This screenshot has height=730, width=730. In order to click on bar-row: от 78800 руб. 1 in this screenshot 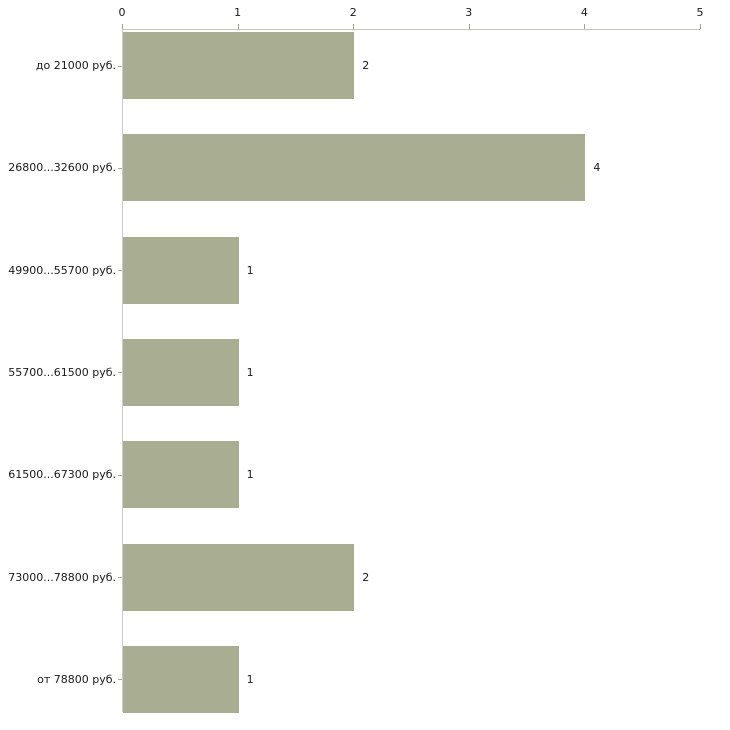, I will do `click(368, 679)`.